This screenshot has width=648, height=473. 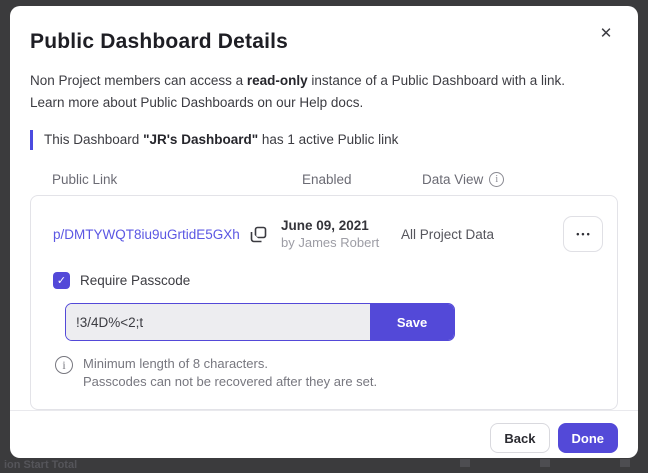 I want to click on column-header-data-view: Data View i, so click(x=496, y=179).